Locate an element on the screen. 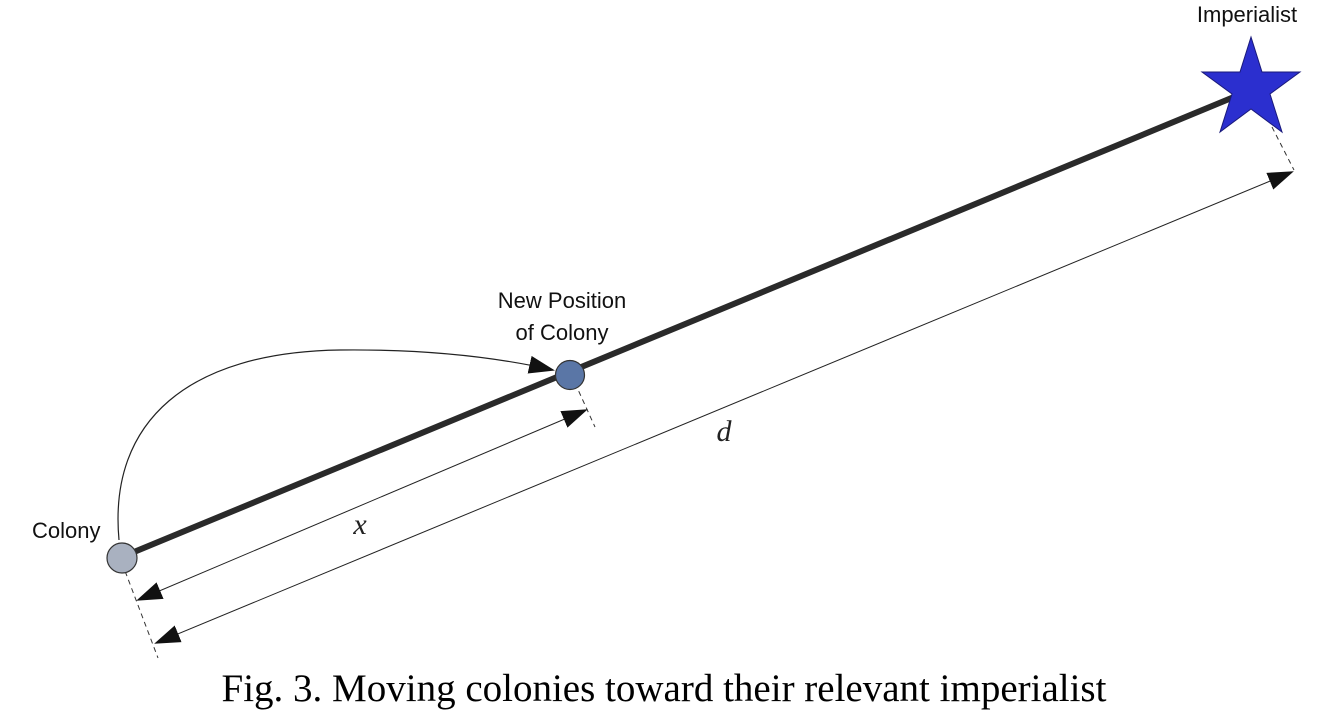  x-variable-label: x is located at coordinates (359, 524).